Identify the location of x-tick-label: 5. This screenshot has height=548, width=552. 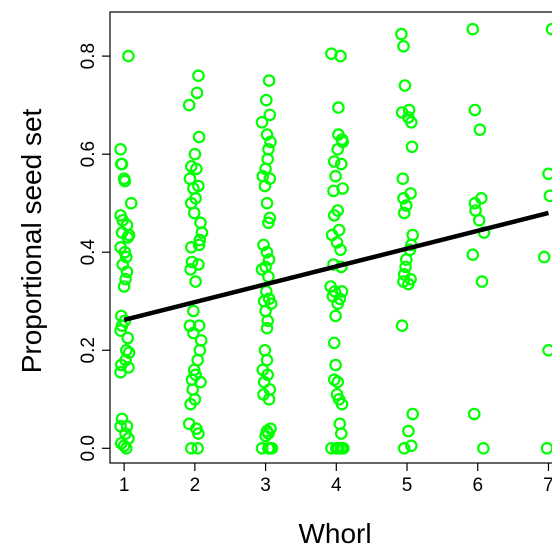
(407, 485).